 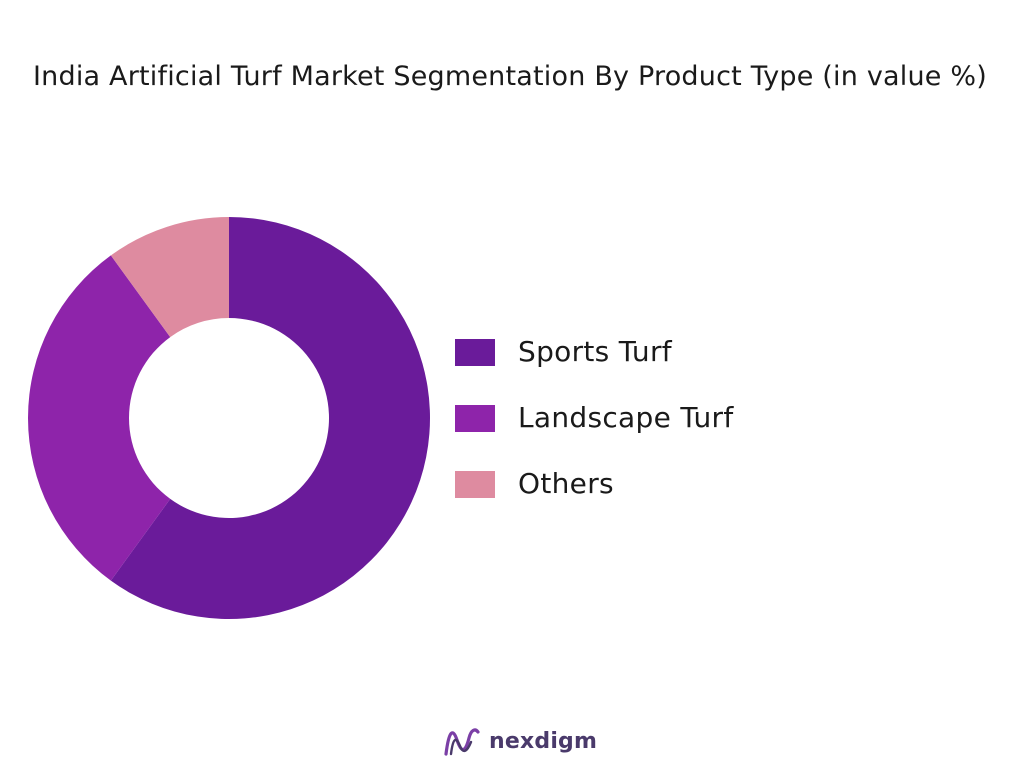 What do you see at coordinates (595, 351) in the screenshot?
I see `legend-label-sports-turf: Sports Turf` at bounding box center [595, 351].